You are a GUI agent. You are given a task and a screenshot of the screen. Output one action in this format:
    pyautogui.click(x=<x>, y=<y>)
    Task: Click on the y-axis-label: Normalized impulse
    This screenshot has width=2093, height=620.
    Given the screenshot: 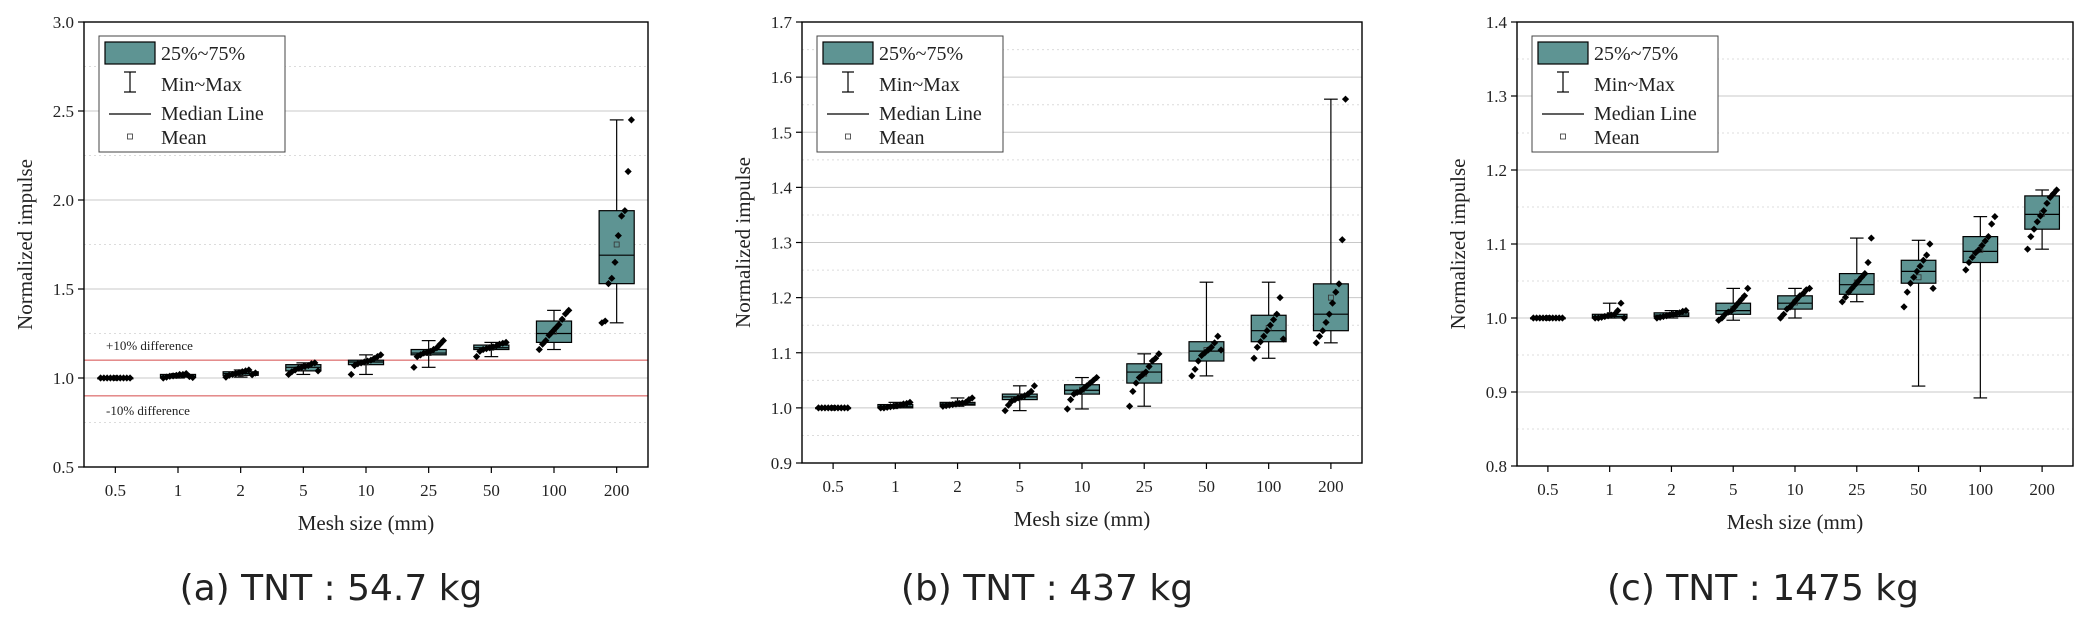 What is the action you would take?
    pyautogui.click(x=743, y=242)
    